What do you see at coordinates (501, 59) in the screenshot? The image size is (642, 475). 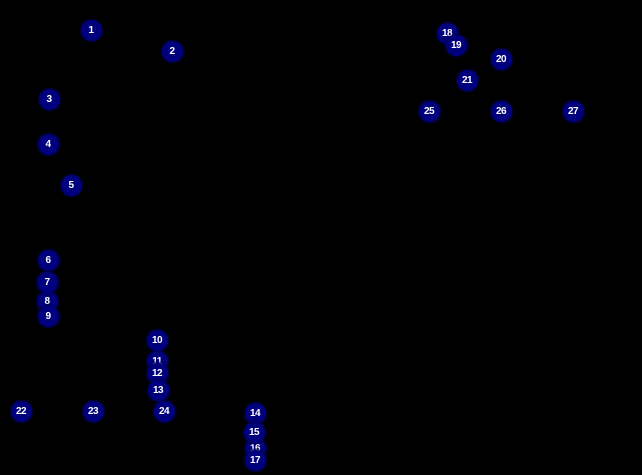 I see `marker-20: 20` at bounding box center [501, 59].